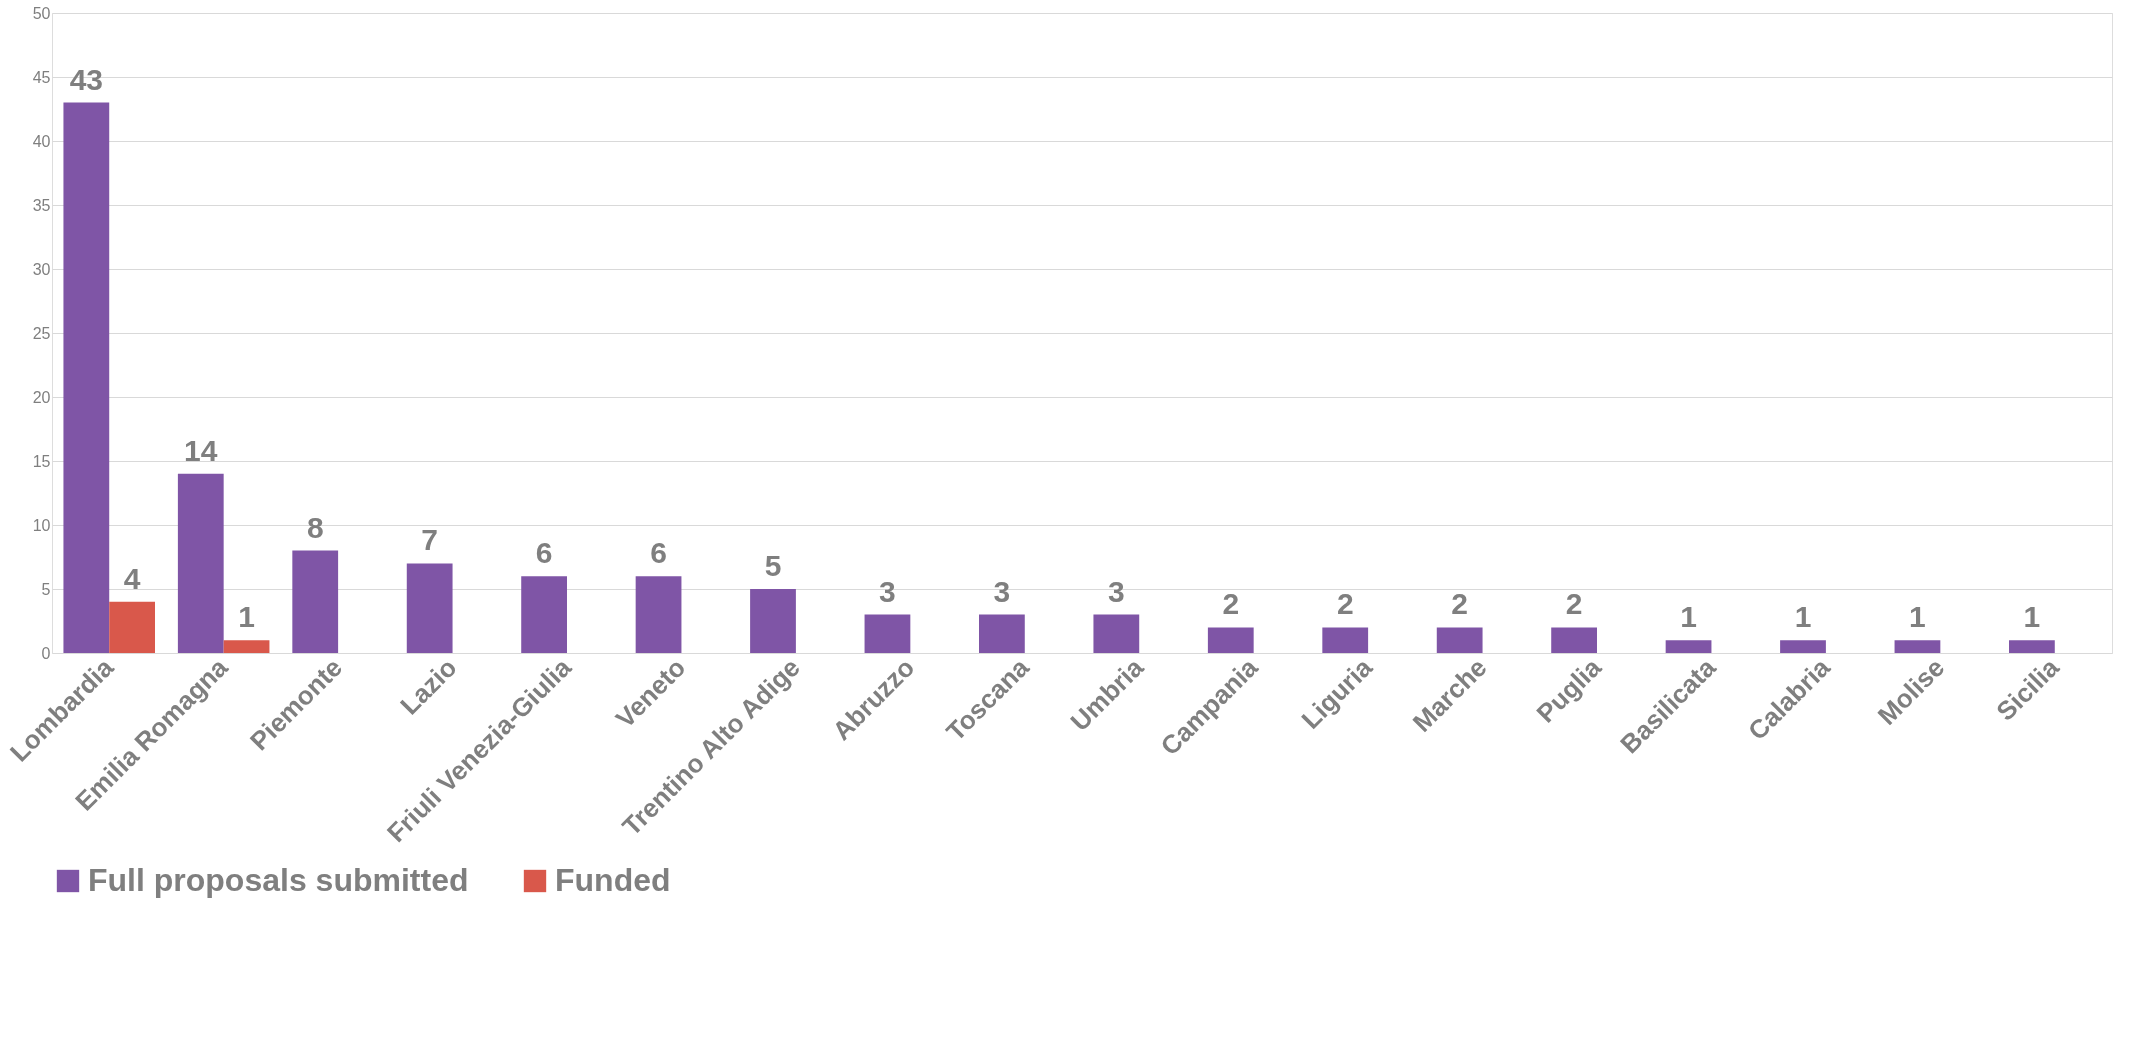  What do you see at coordinates (41, 141) in the screenshot?
I see `y-tick-label: 40` at bounding box center [41, 141].